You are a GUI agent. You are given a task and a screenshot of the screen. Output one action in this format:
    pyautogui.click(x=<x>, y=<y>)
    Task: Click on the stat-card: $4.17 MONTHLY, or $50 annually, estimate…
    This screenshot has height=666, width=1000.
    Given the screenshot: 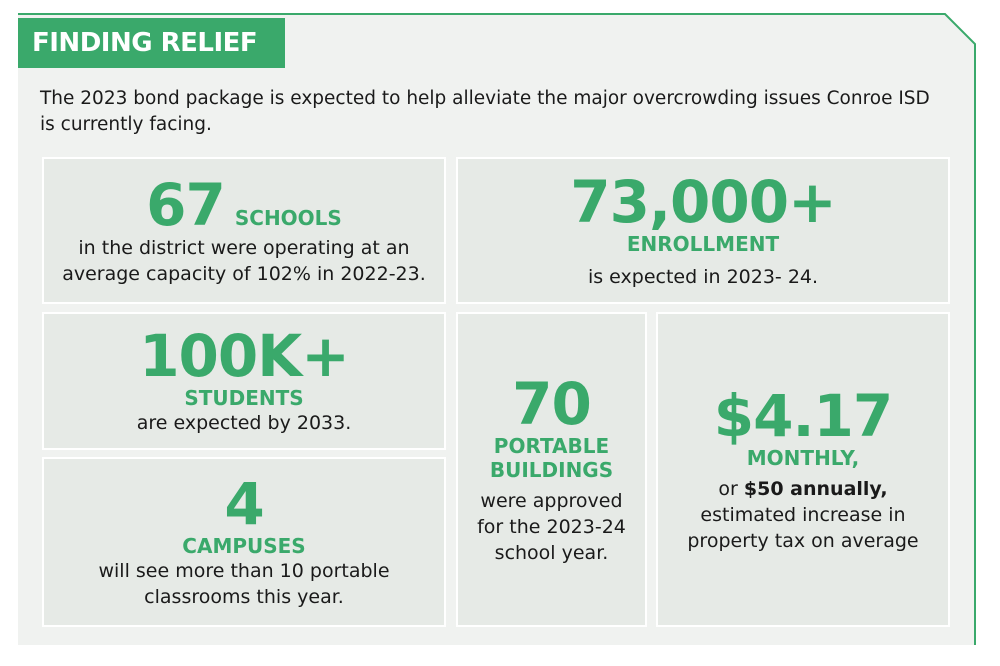 What is the action you would take?
    pyautogui.click(x=803, y=469)
    